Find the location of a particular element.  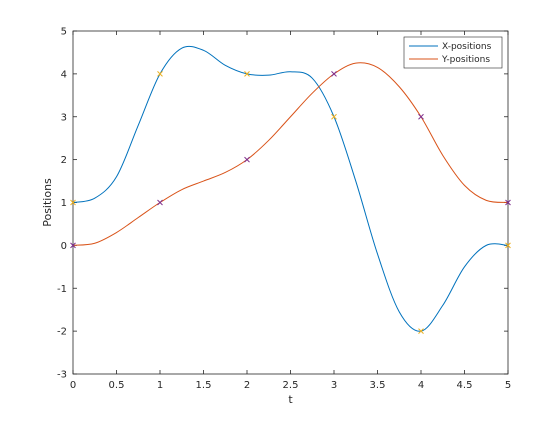

x-tick-label: 2 is located at coordinates (247, 385).